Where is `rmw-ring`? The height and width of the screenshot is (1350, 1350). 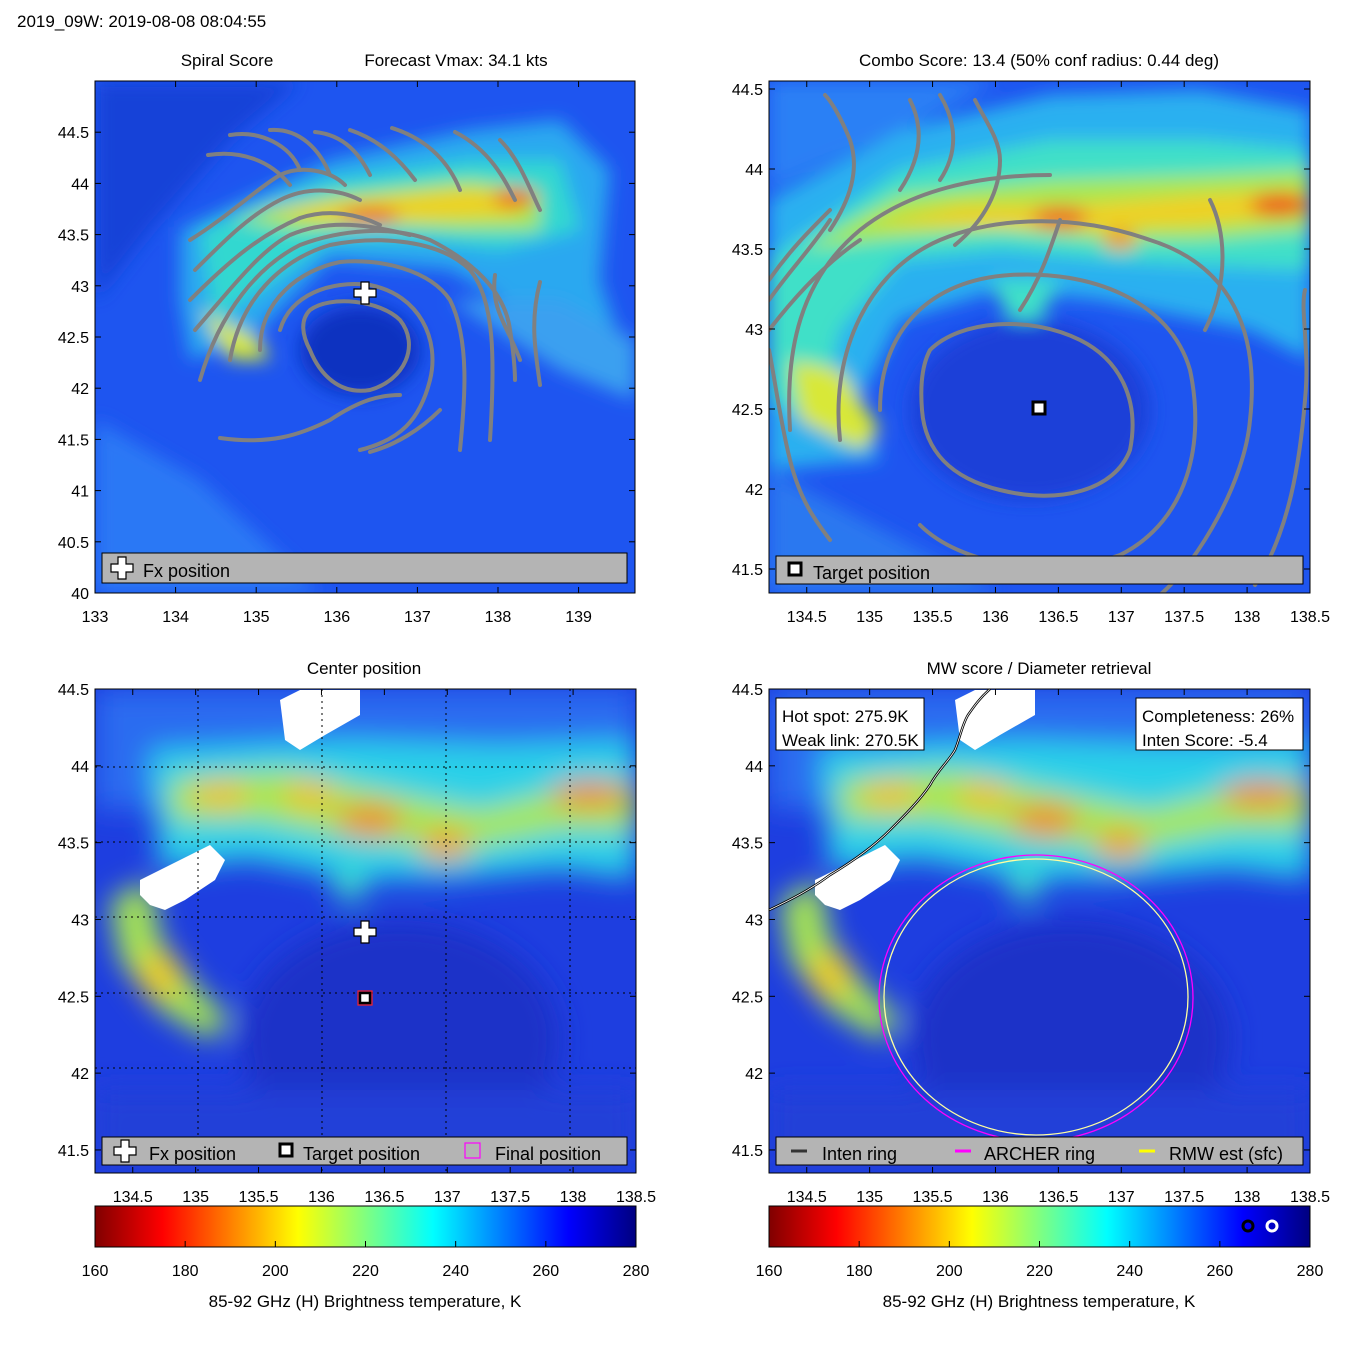
rmw-ring is located at coordinates (1036, 997).